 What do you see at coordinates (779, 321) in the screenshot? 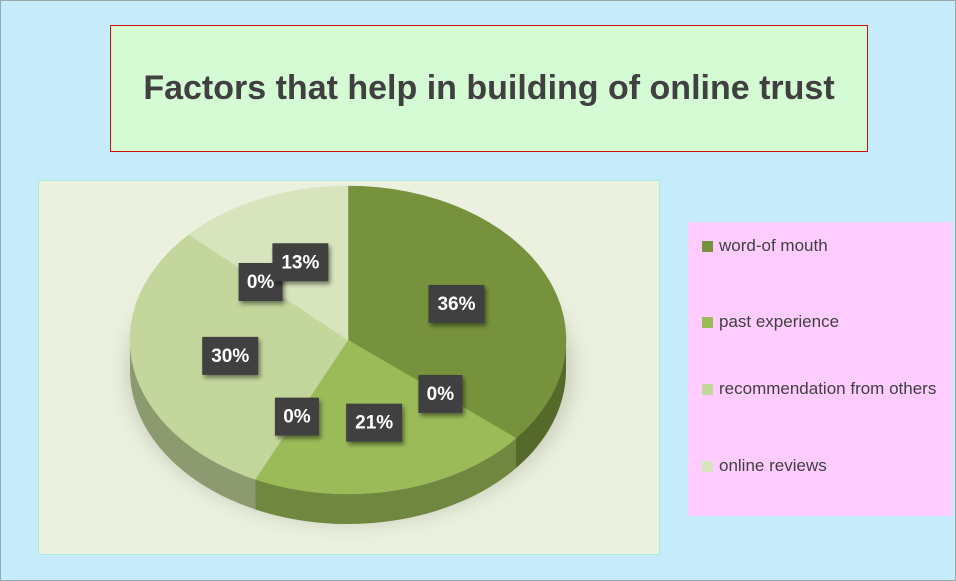
I see `legend-label: past experience` at bounding box center [779, 321].